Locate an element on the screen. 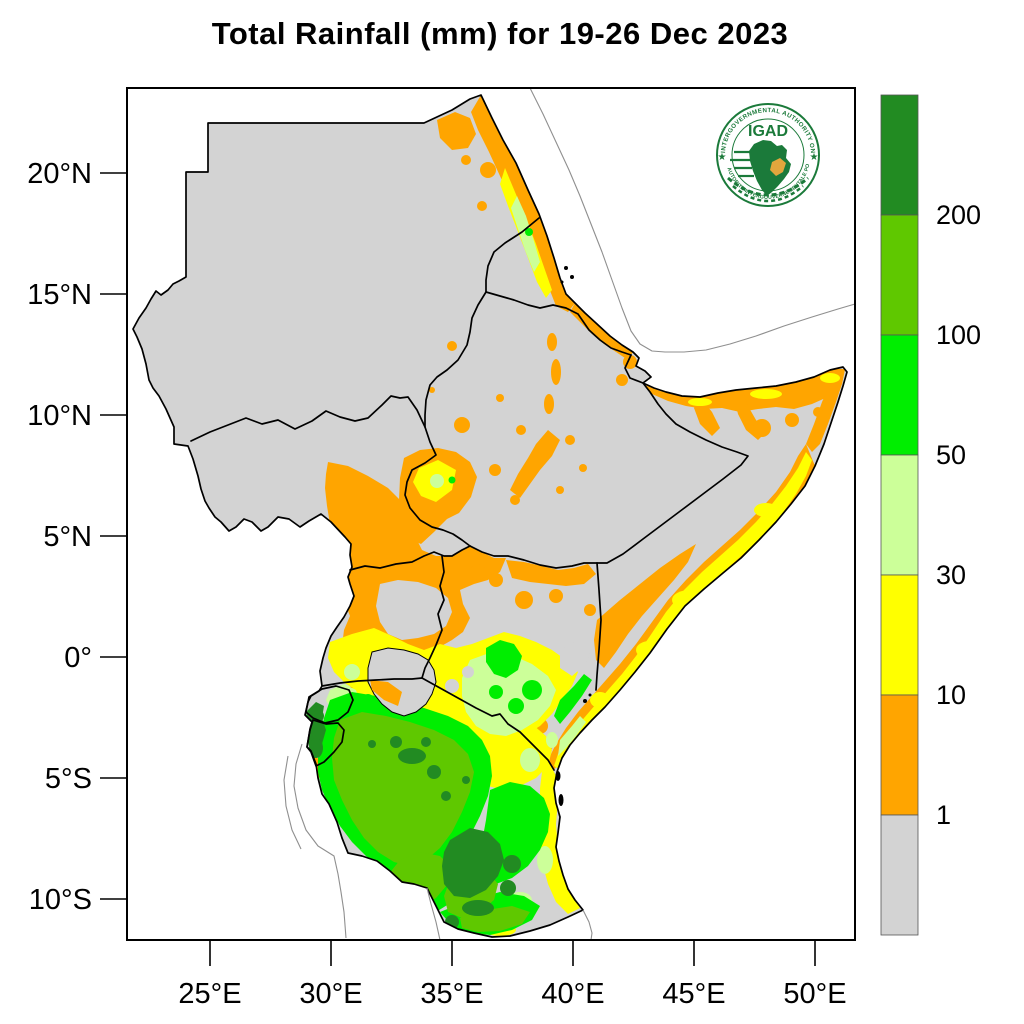 The width and height of the screenshot is (1024, 1024). africa-silhouette is located at coordinates (770, 168).